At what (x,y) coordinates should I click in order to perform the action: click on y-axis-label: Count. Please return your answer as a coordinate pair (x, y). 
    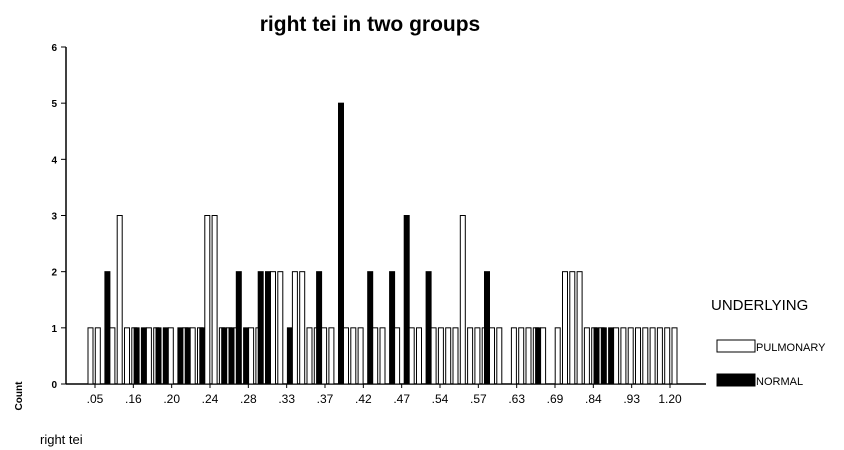
    Looking at the image, I should click on (19, 396).